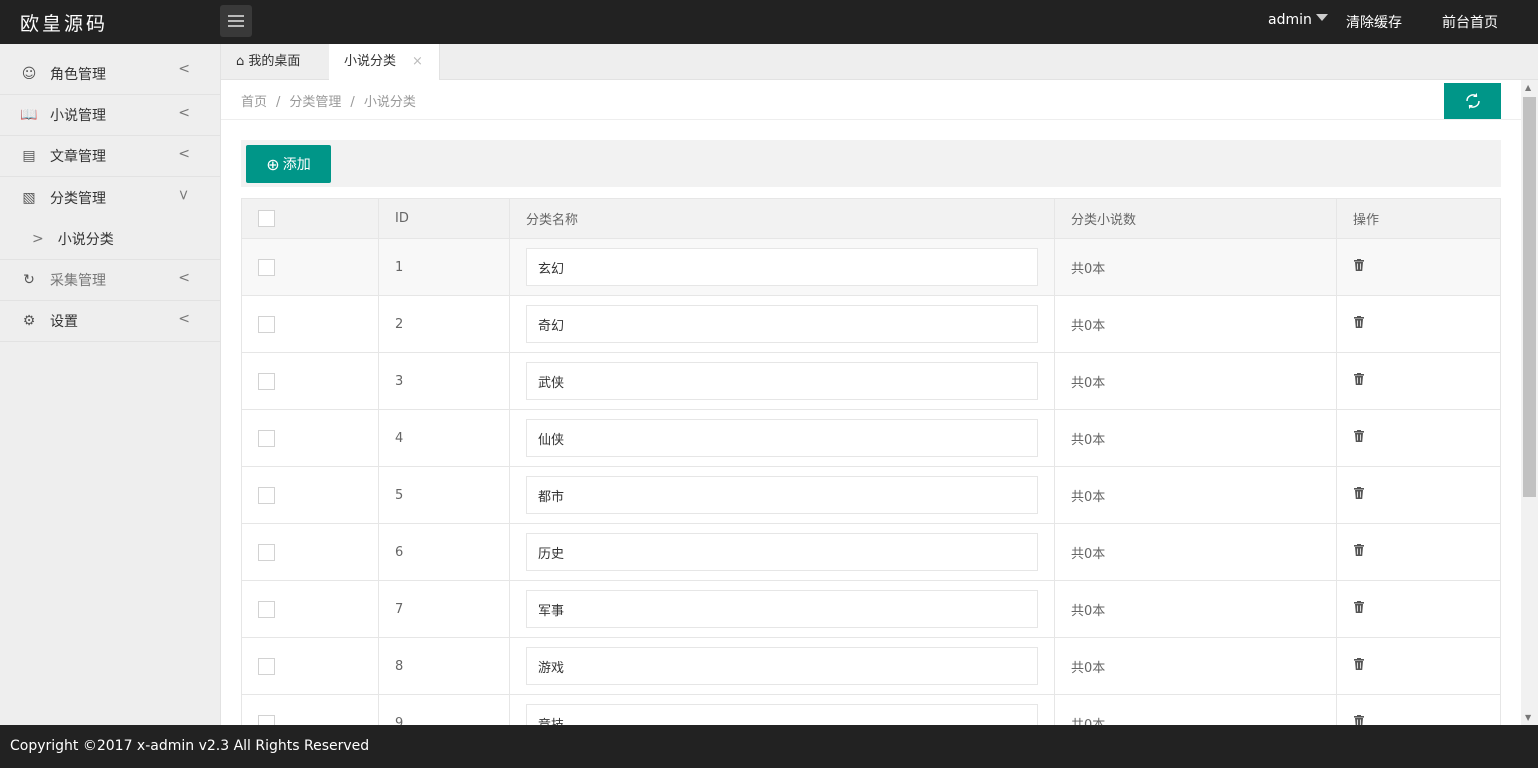 The width and height of the screenshot is (1538, 768). Describe the element at coordinates (266, 218) in the screenshot. I see `select-all-checkbox` at that location.